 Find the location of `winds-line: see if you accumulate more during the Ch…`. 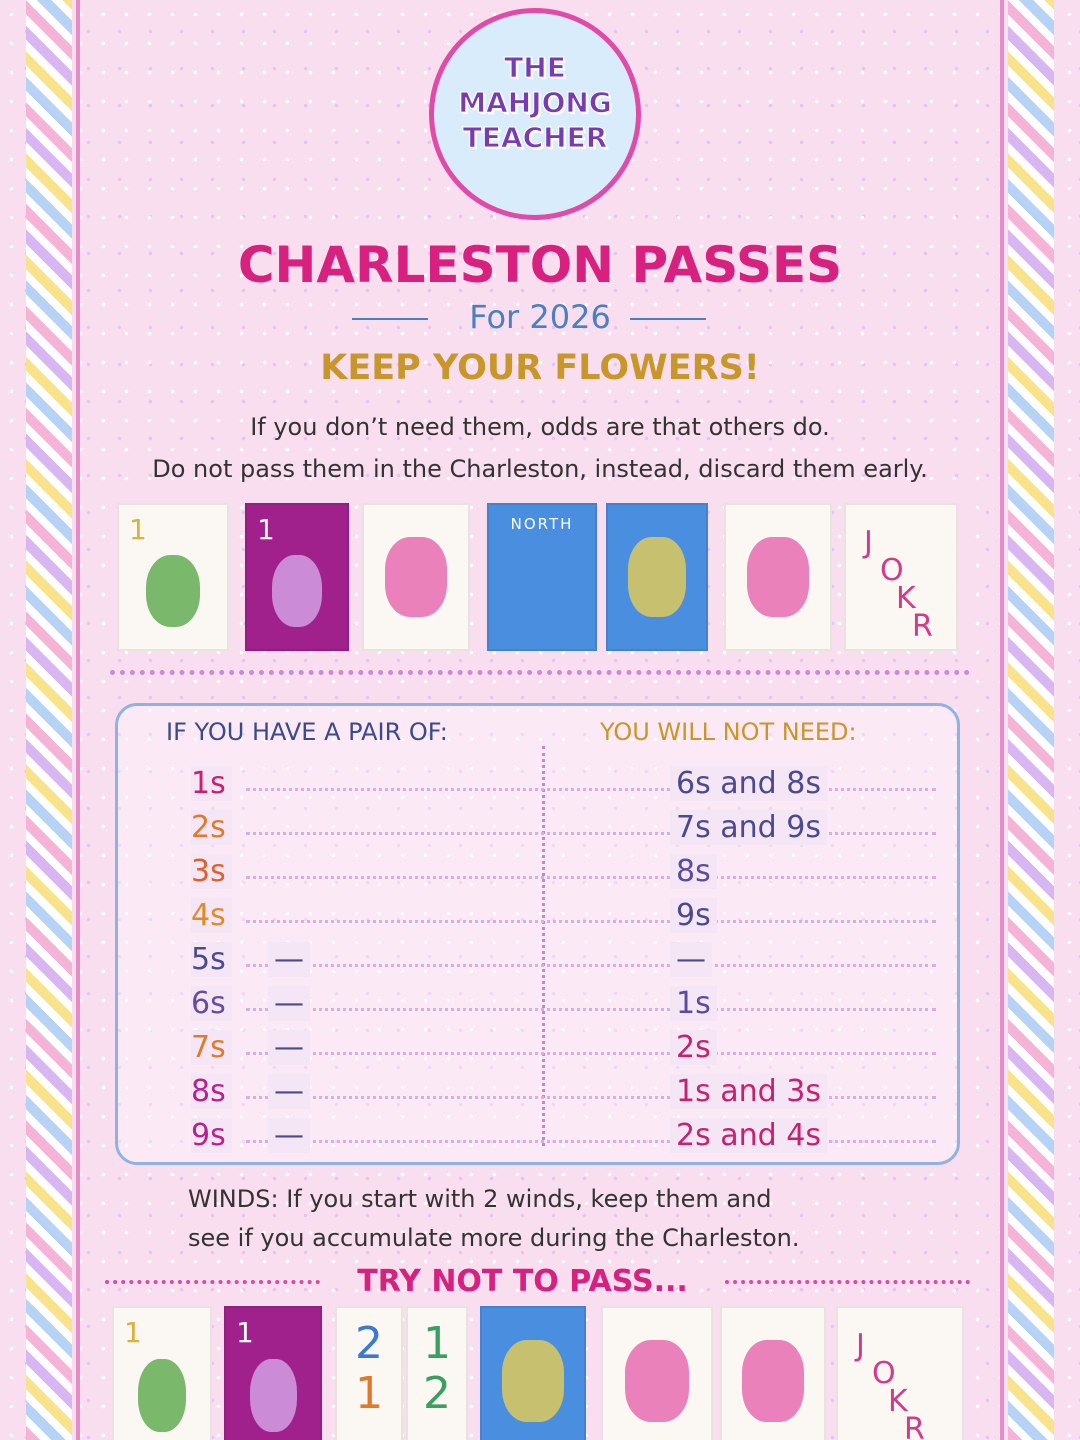

winds-line: see if you accumulate more during the Ch… is located at coordinates (494, 1238).